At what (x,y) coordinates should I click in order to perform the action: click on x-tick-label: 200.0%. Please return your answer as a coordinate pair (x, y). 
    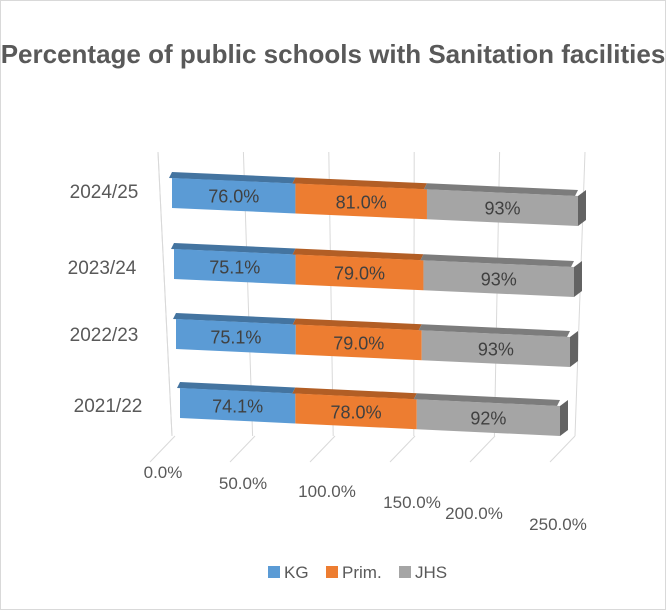
    Looking at the image, I should click on (474, 513).